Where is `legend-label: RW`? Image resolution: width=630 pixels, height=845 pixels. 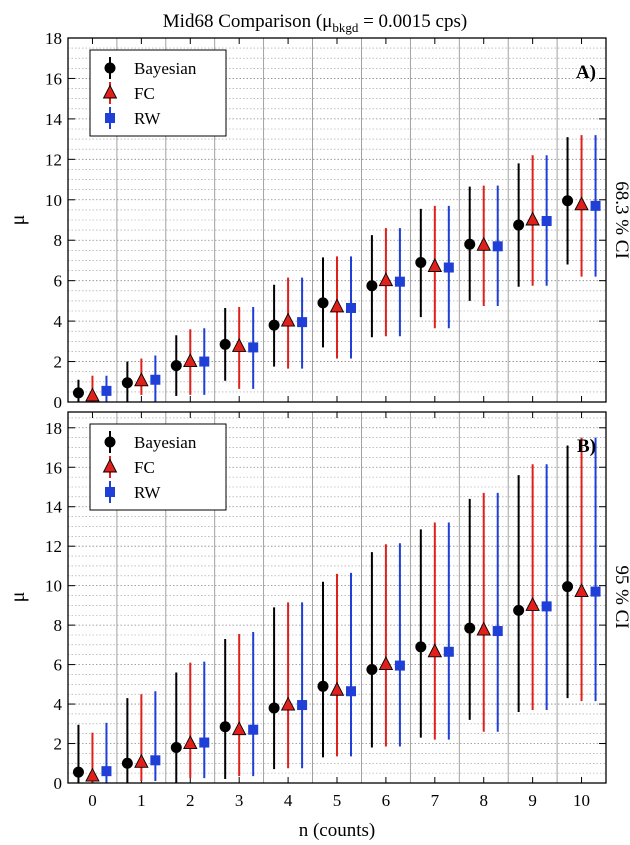 legend-label: RW is located at coordinates (147, 118).